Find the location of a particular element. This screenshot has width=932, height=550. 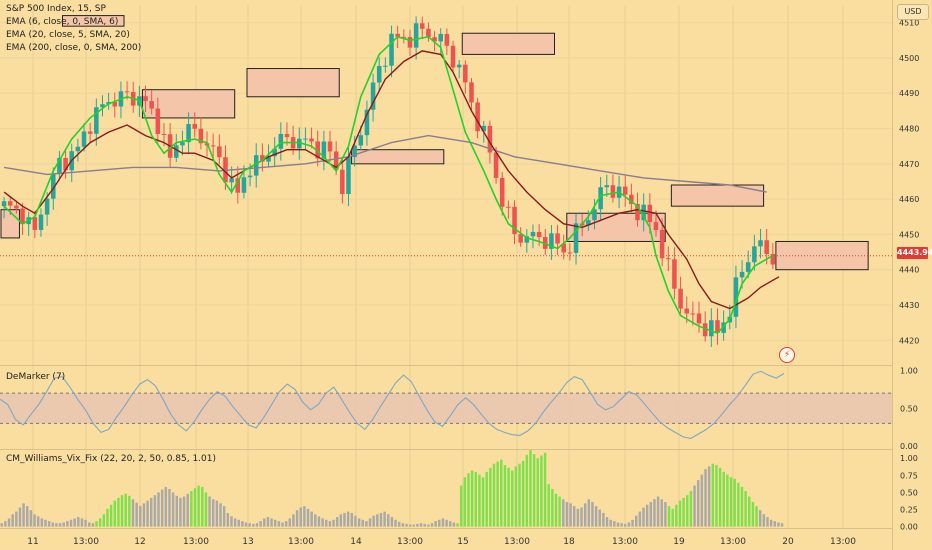

currency-button: USD is located at coordinates (913, 12).